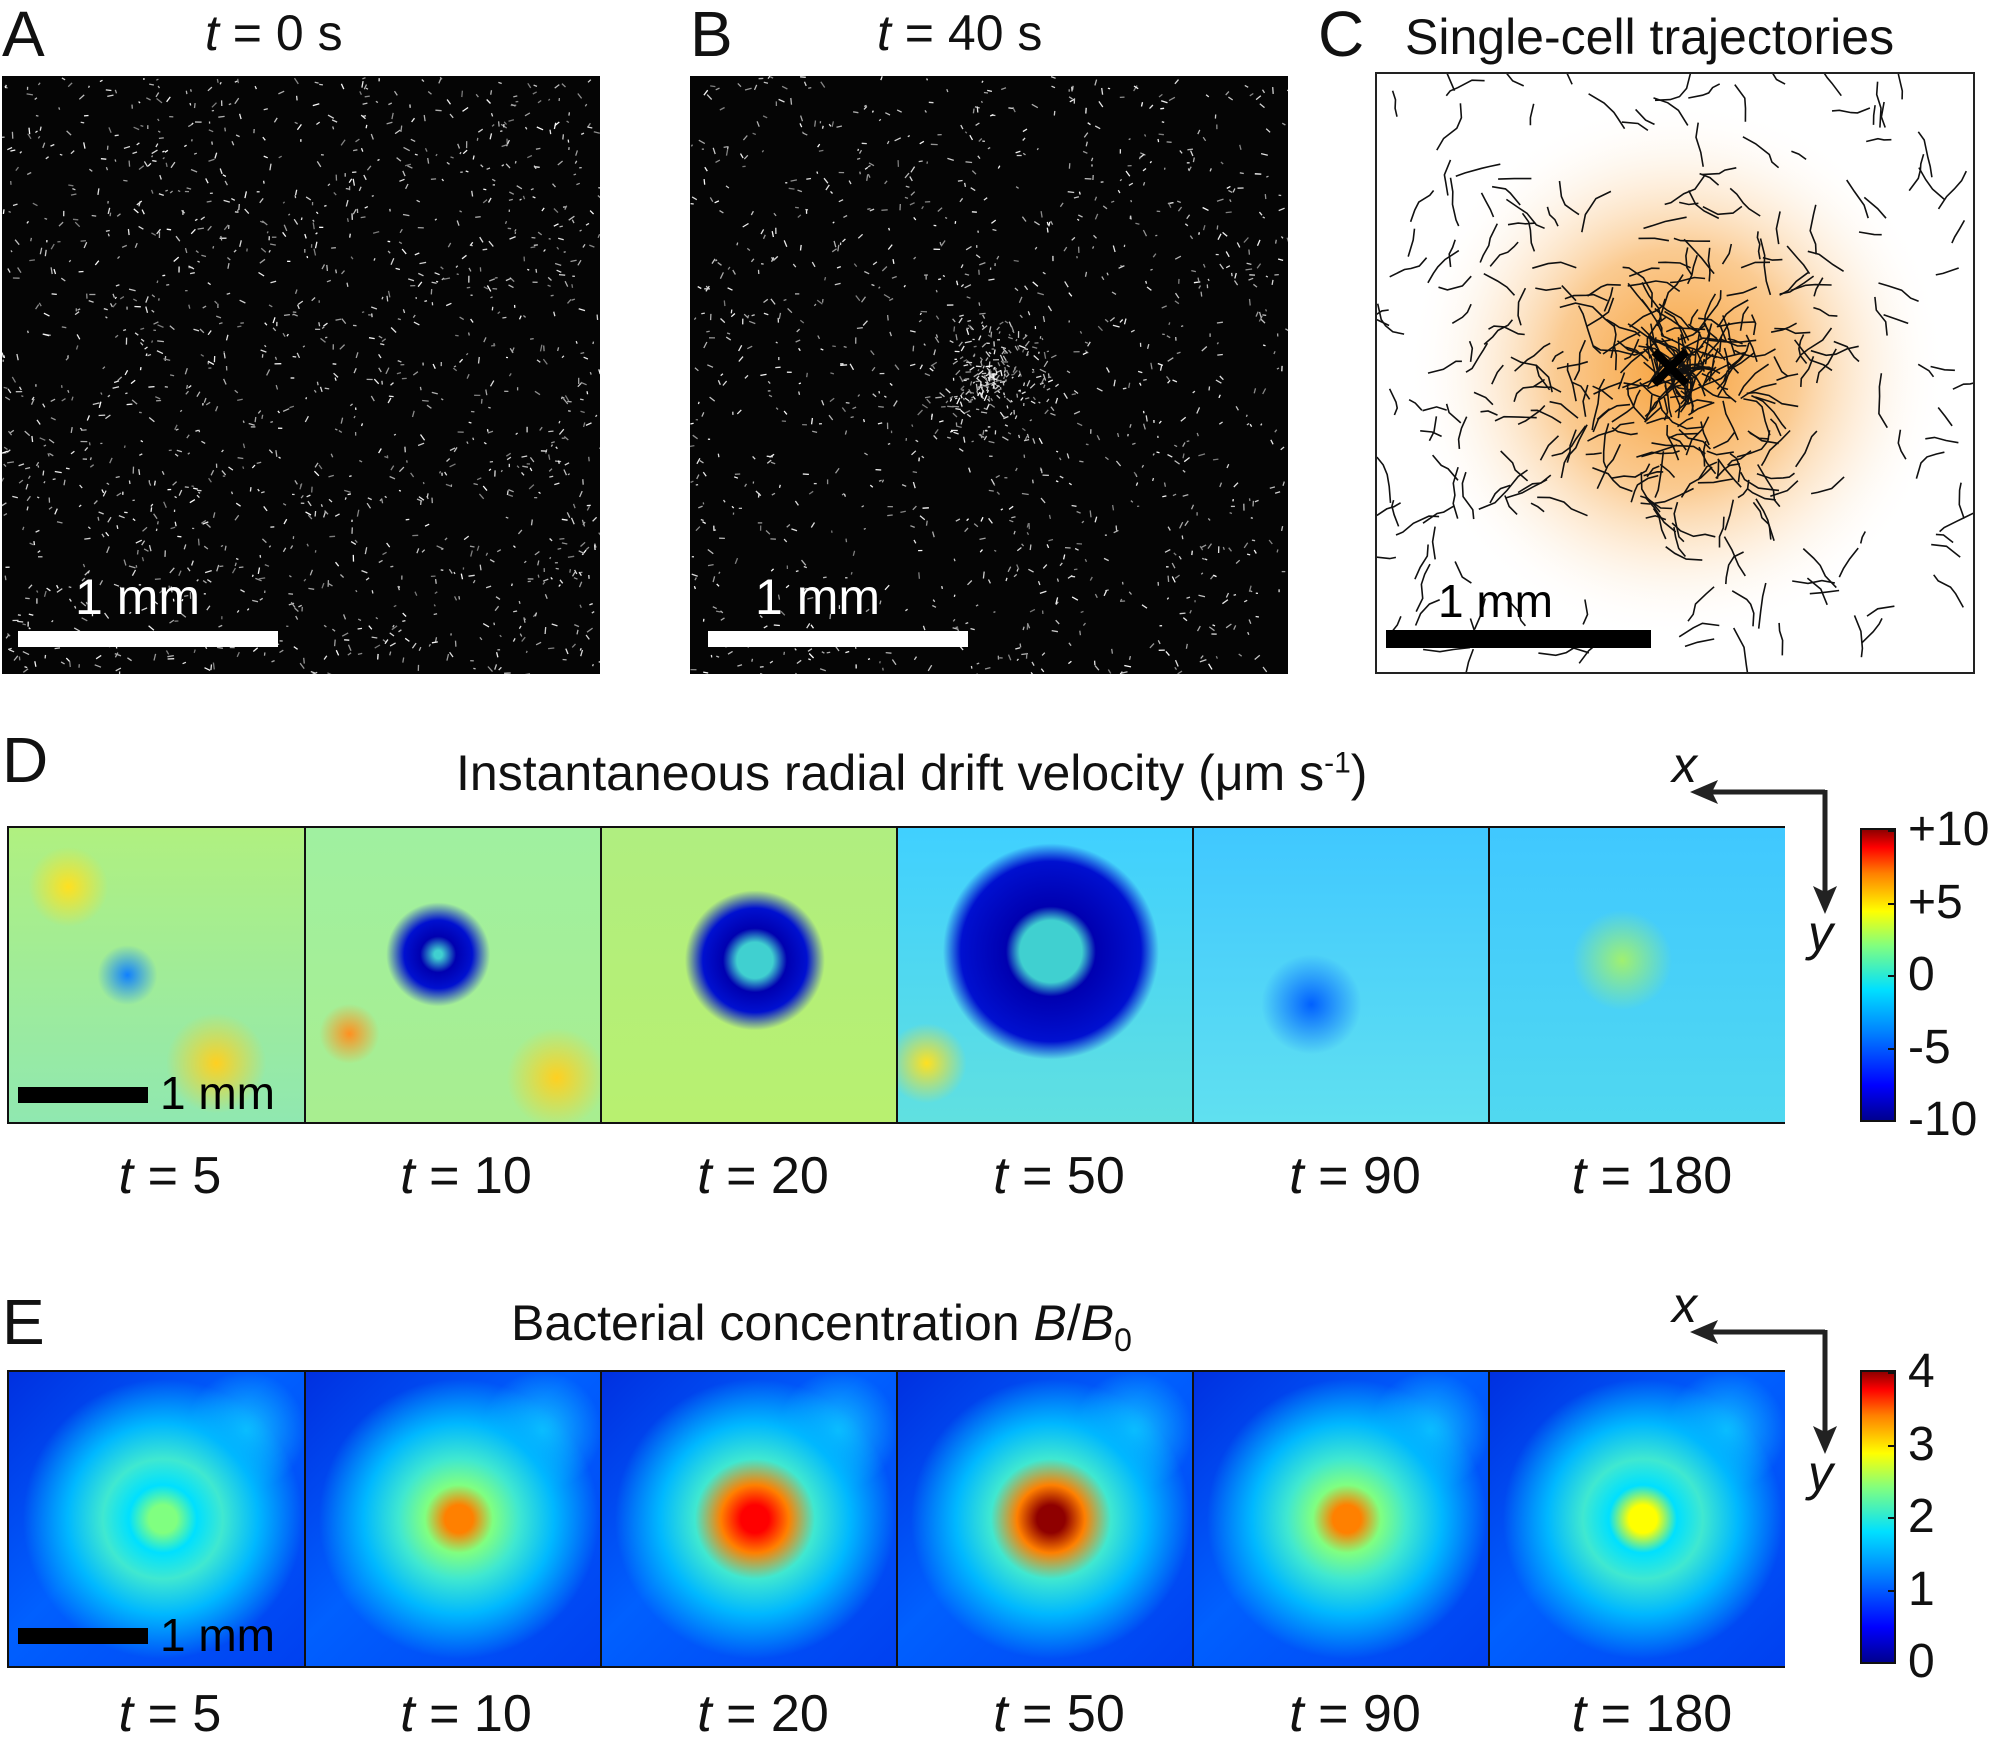  I want to click on time-label-var: t, so click(1000, 1714).